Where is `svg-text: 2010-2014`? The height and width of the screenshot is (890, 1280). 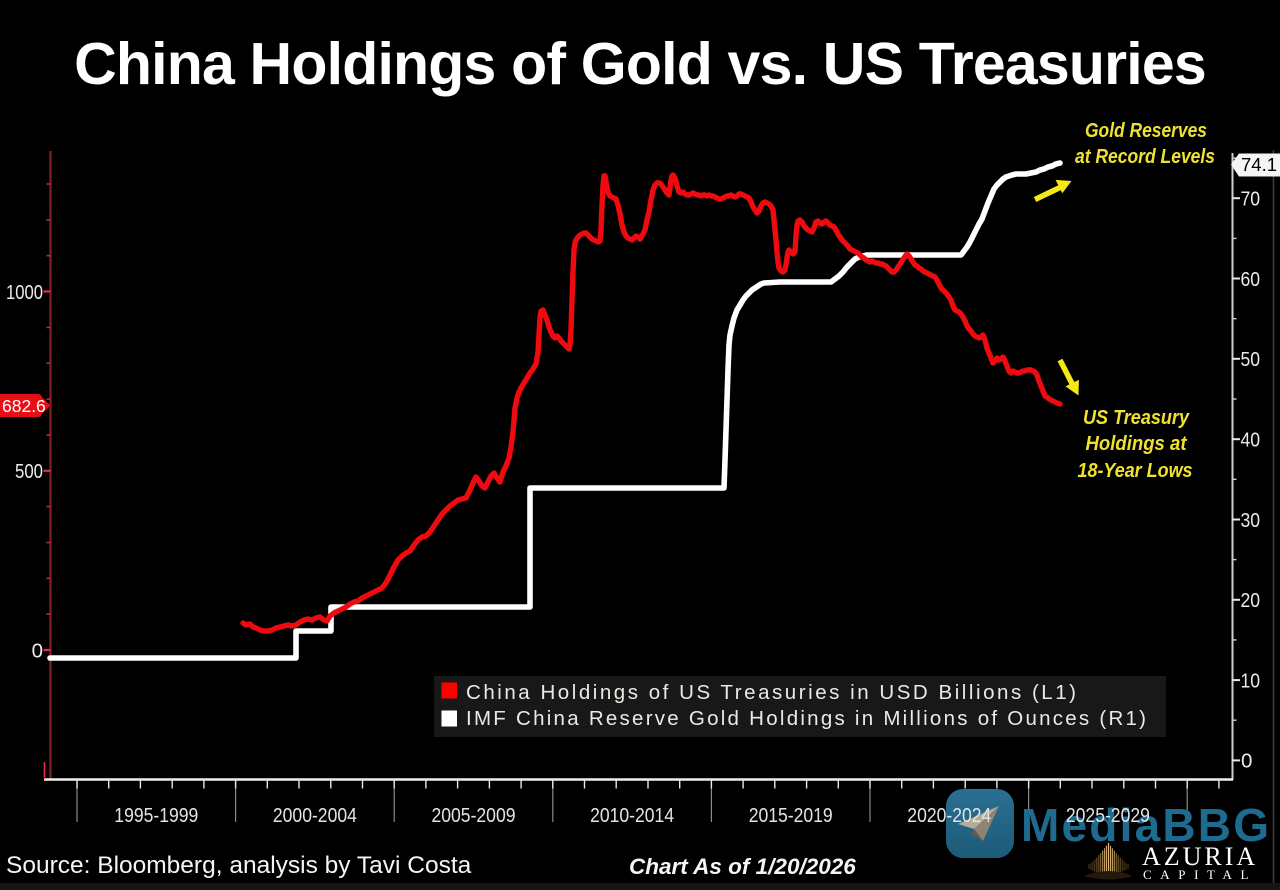
svg-text: 2010-2014 is located at coordinates (632, 815).